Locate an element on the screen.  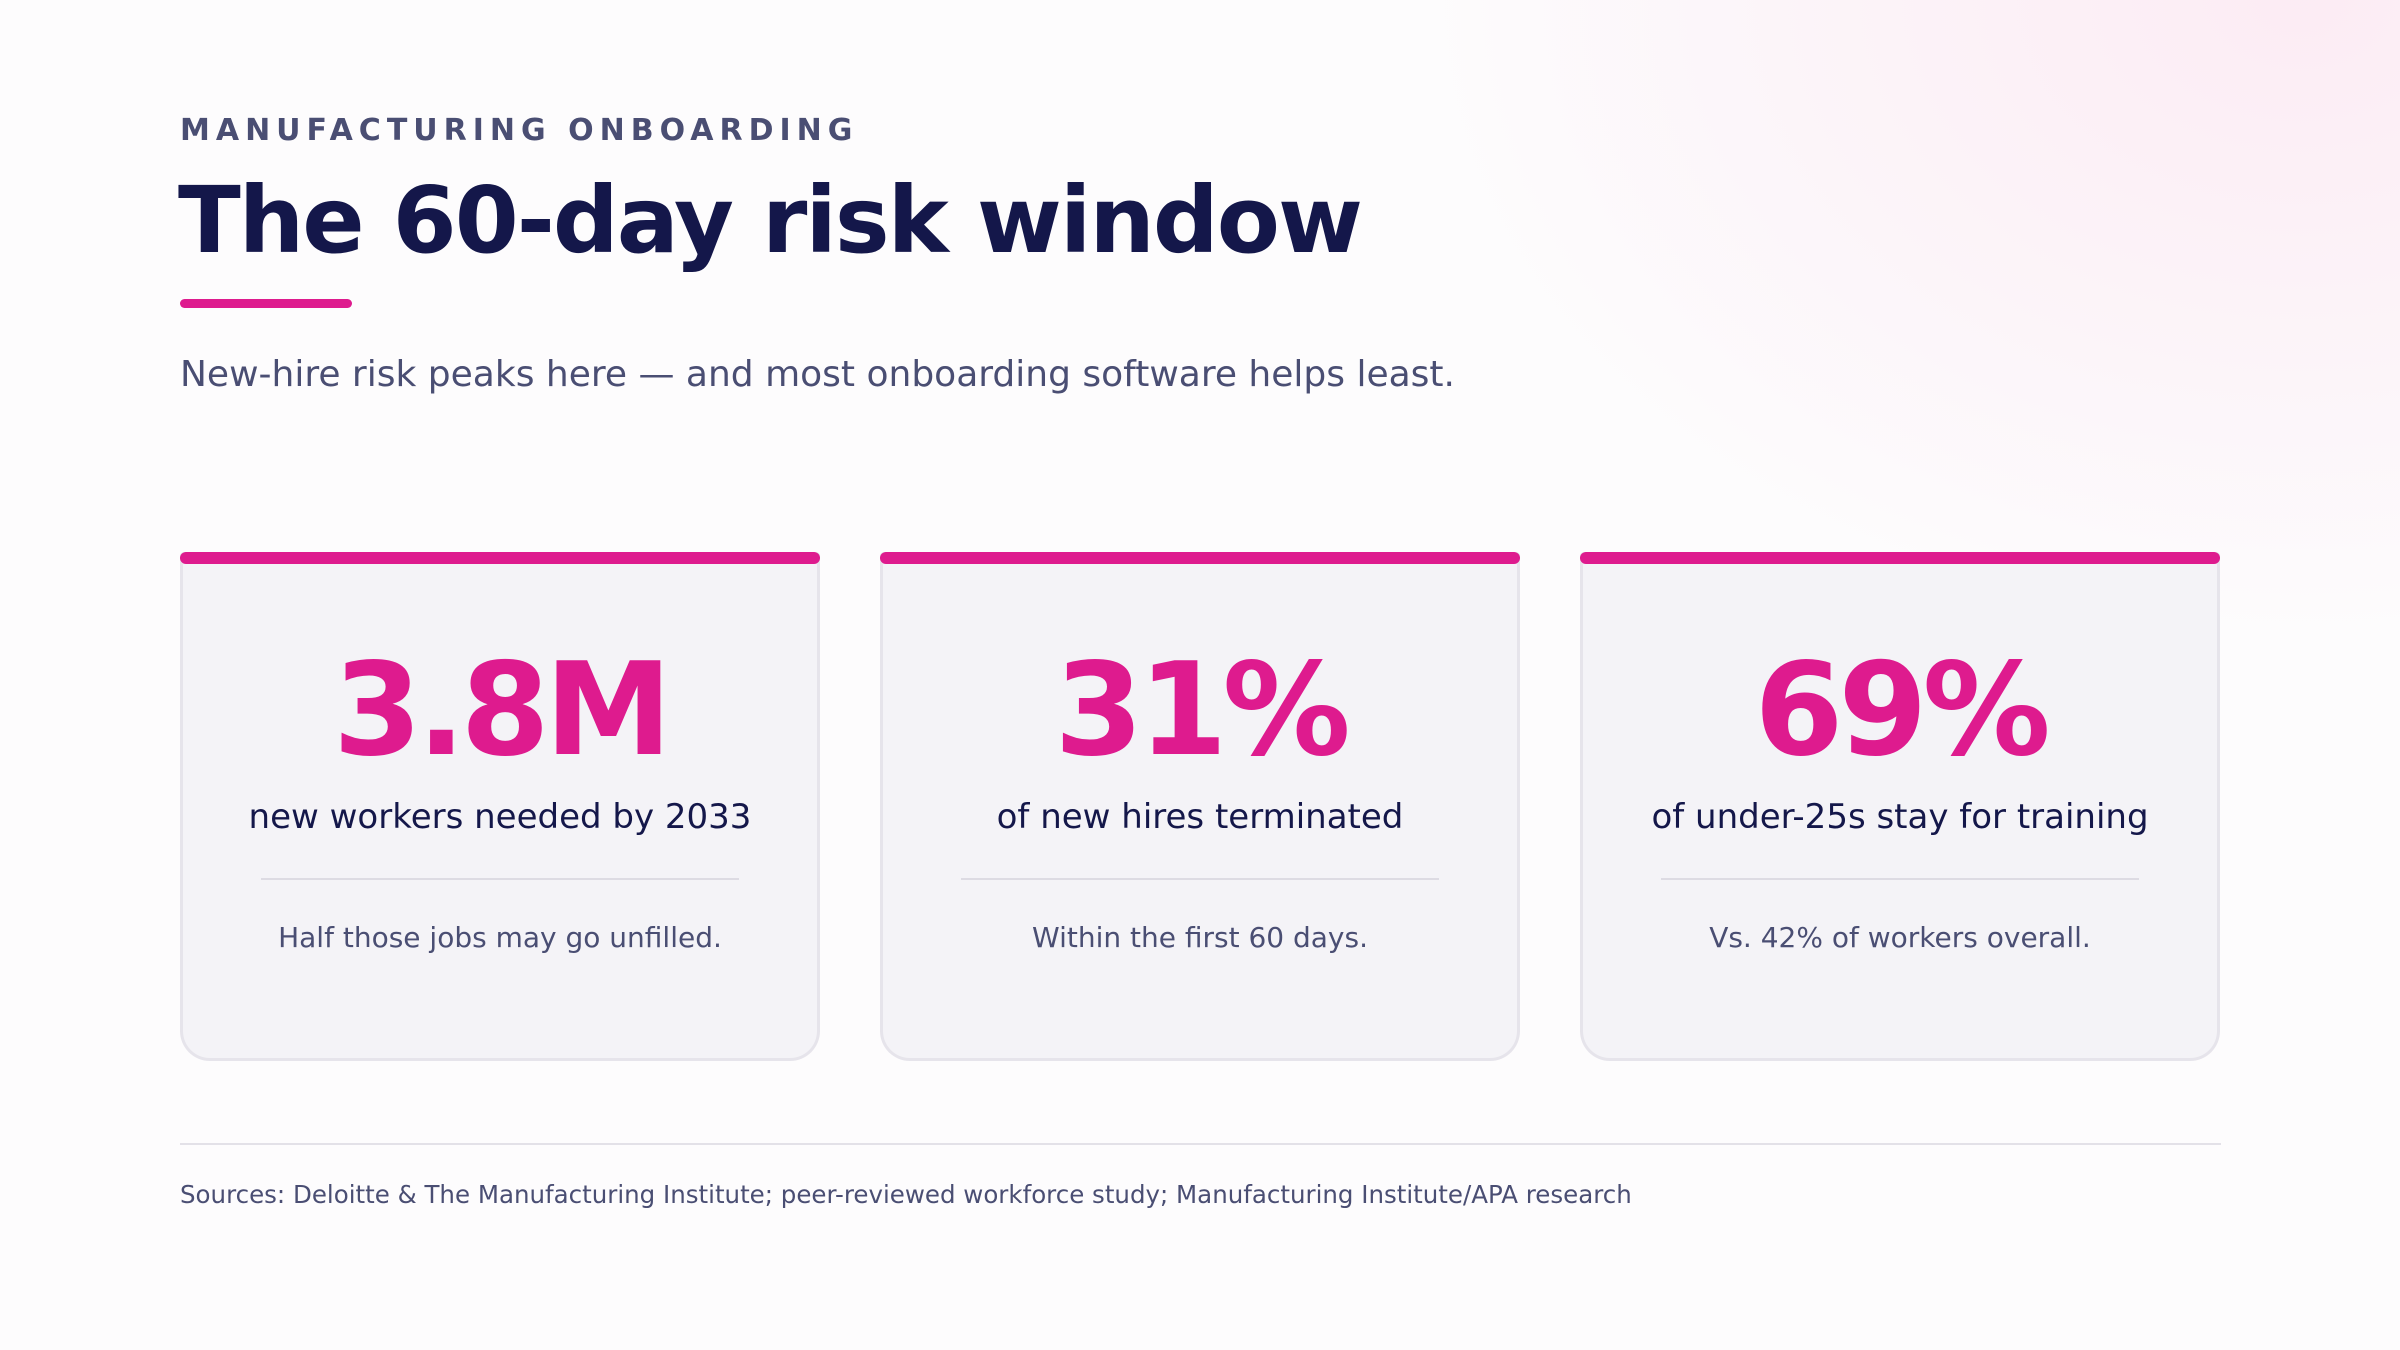
stat-value: 3.8M is located at coordinates (502, 710).